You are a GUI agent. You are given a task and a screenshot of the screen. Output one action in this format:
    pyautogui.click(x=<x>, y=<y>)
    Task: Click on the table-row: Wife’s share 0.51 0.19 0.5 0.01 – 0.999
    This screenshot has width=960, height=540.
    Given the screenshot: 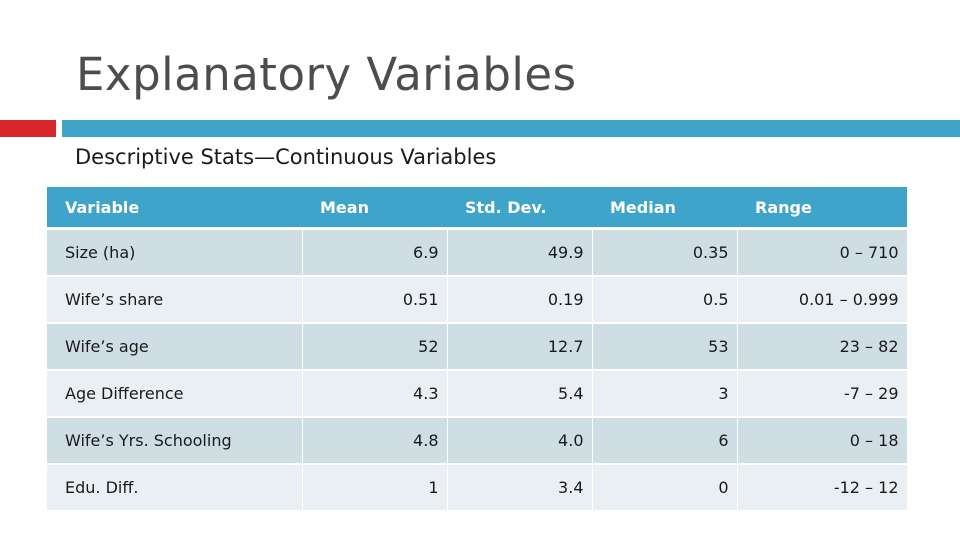 What is the action you would take?
    pyautogui.click(x=477, y=300)
    